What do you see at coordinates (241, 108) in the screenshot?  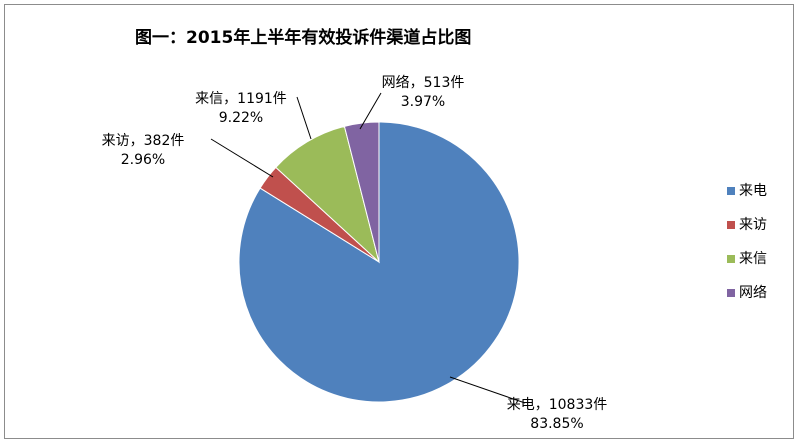 I see `data-label-2: 来信，1191件 9.22%` at bounding box center [241, 108].